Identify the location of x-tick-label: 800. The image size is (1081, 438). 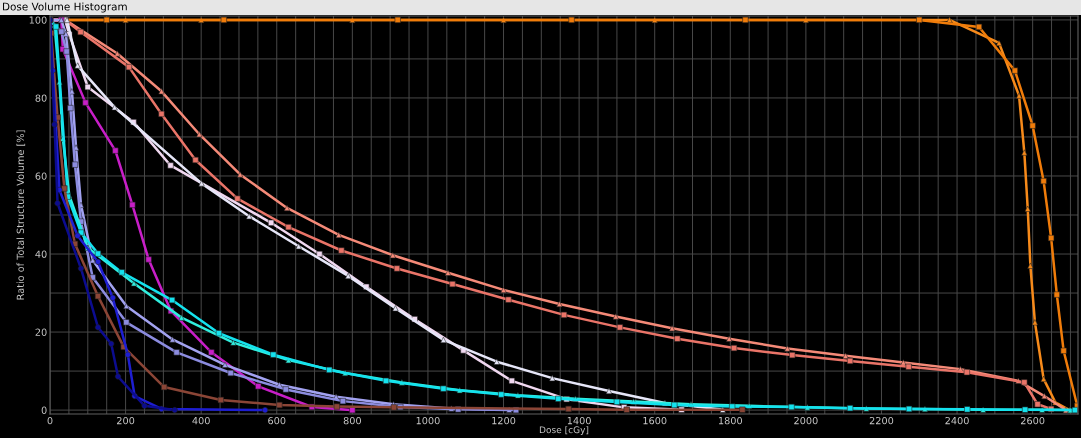
(352, 420).